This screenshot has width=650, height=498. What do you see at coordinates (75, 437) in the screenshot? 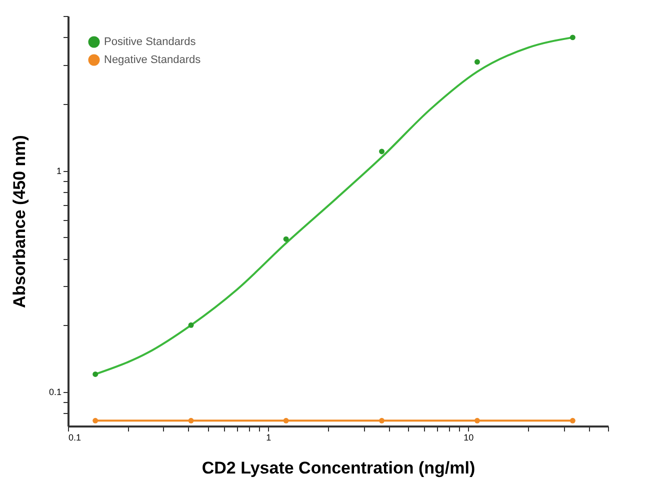
I see `x-tick-label: 0.1` at bounding box center [75, 437].